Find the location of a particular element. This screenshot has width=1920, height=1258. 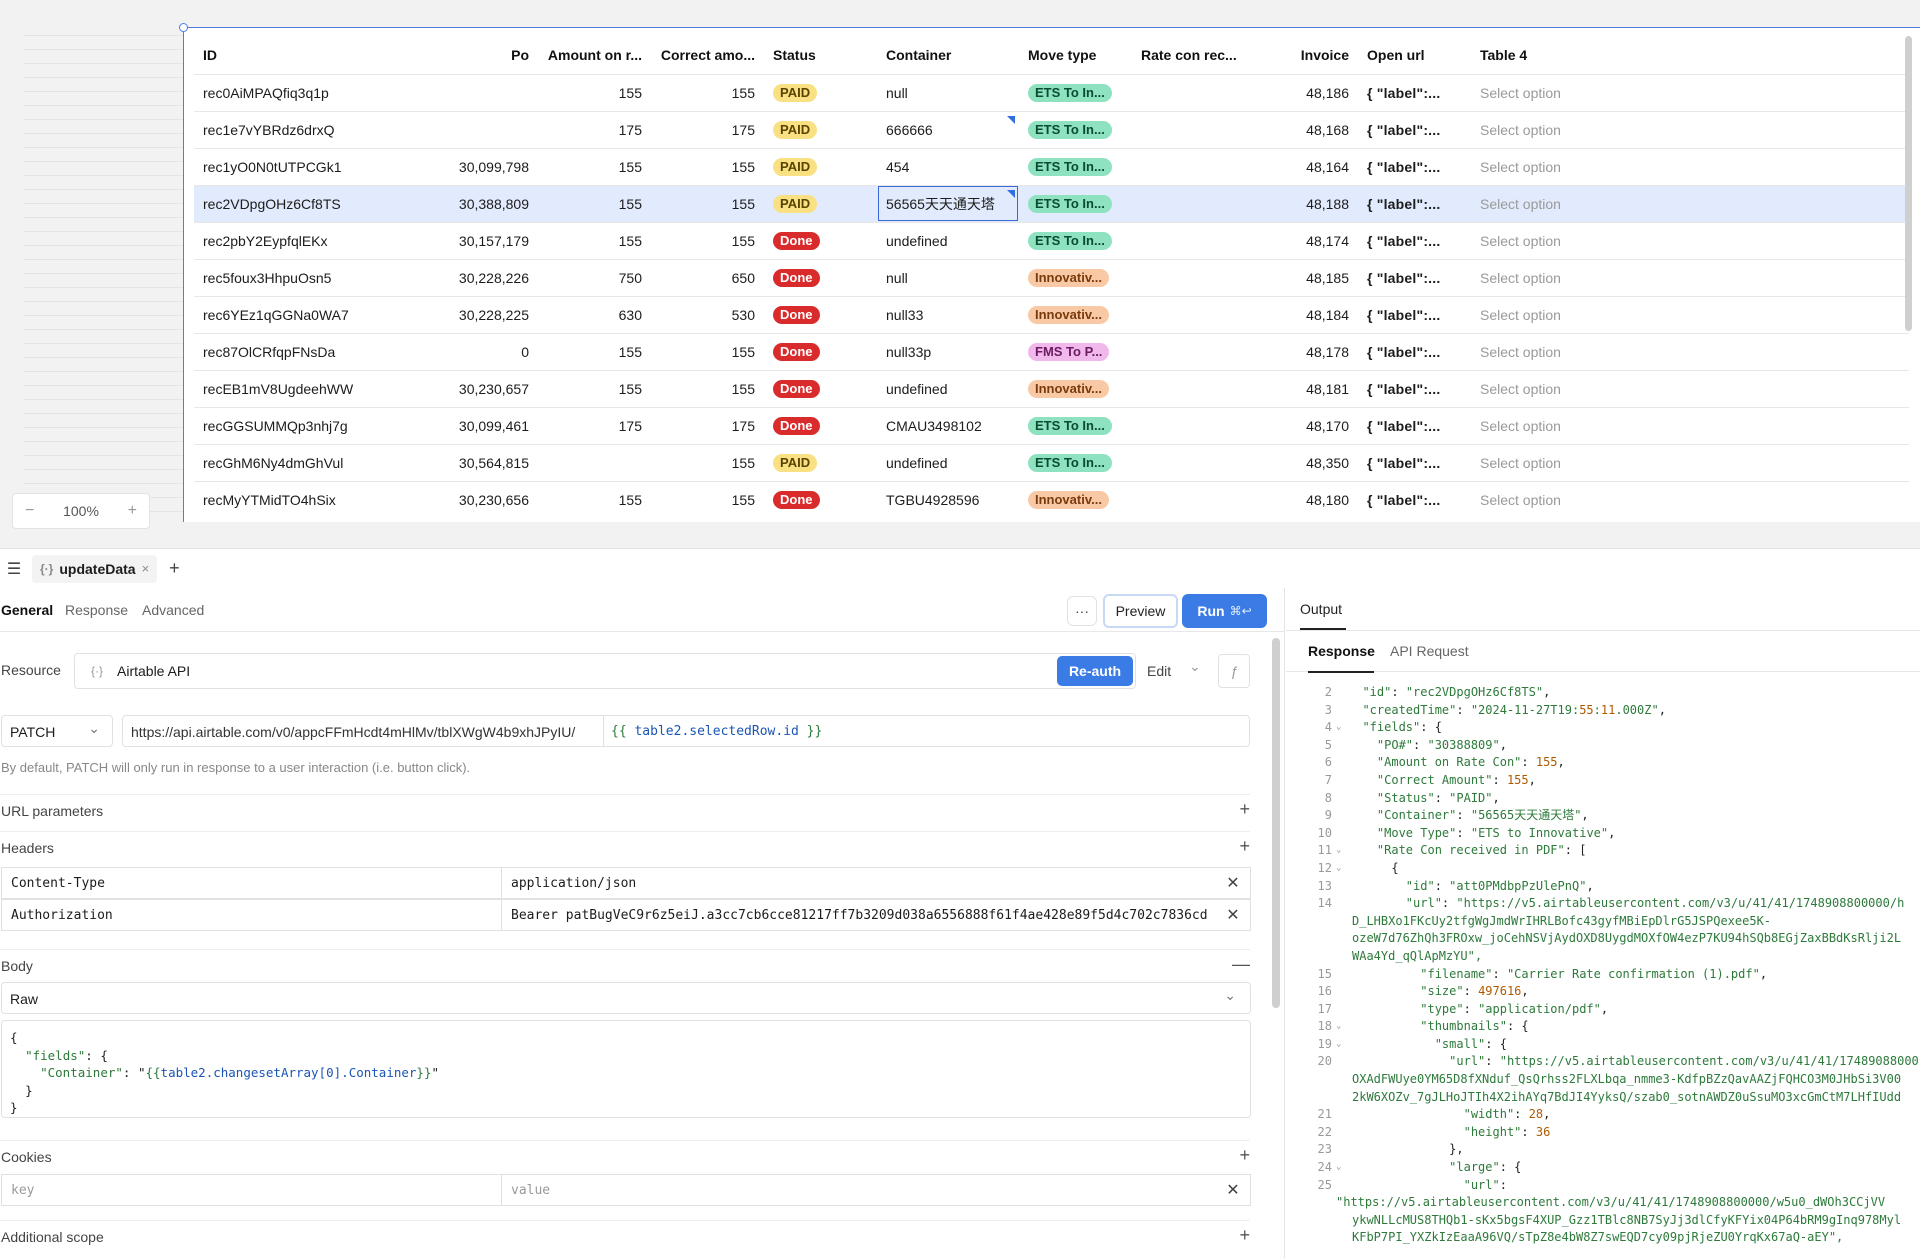

preview-button: Preview is located at coordinates (1140, 611).